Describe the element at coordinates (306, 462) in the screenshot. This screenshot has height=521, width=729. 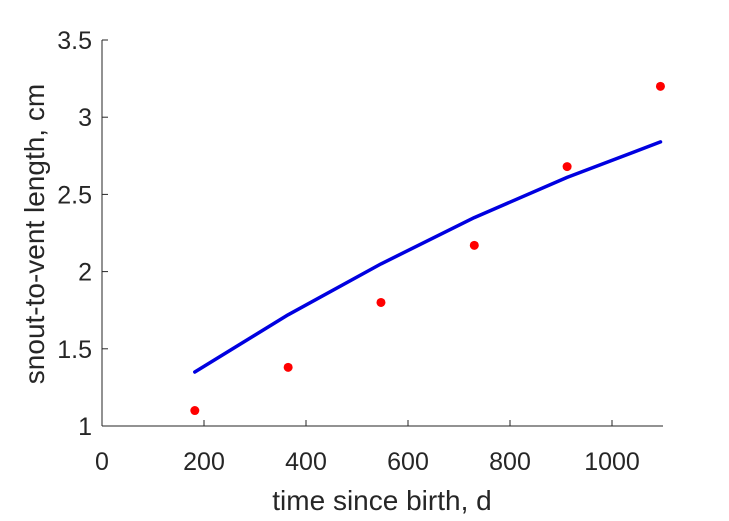
I see `x-tick-label: 400` at that location.